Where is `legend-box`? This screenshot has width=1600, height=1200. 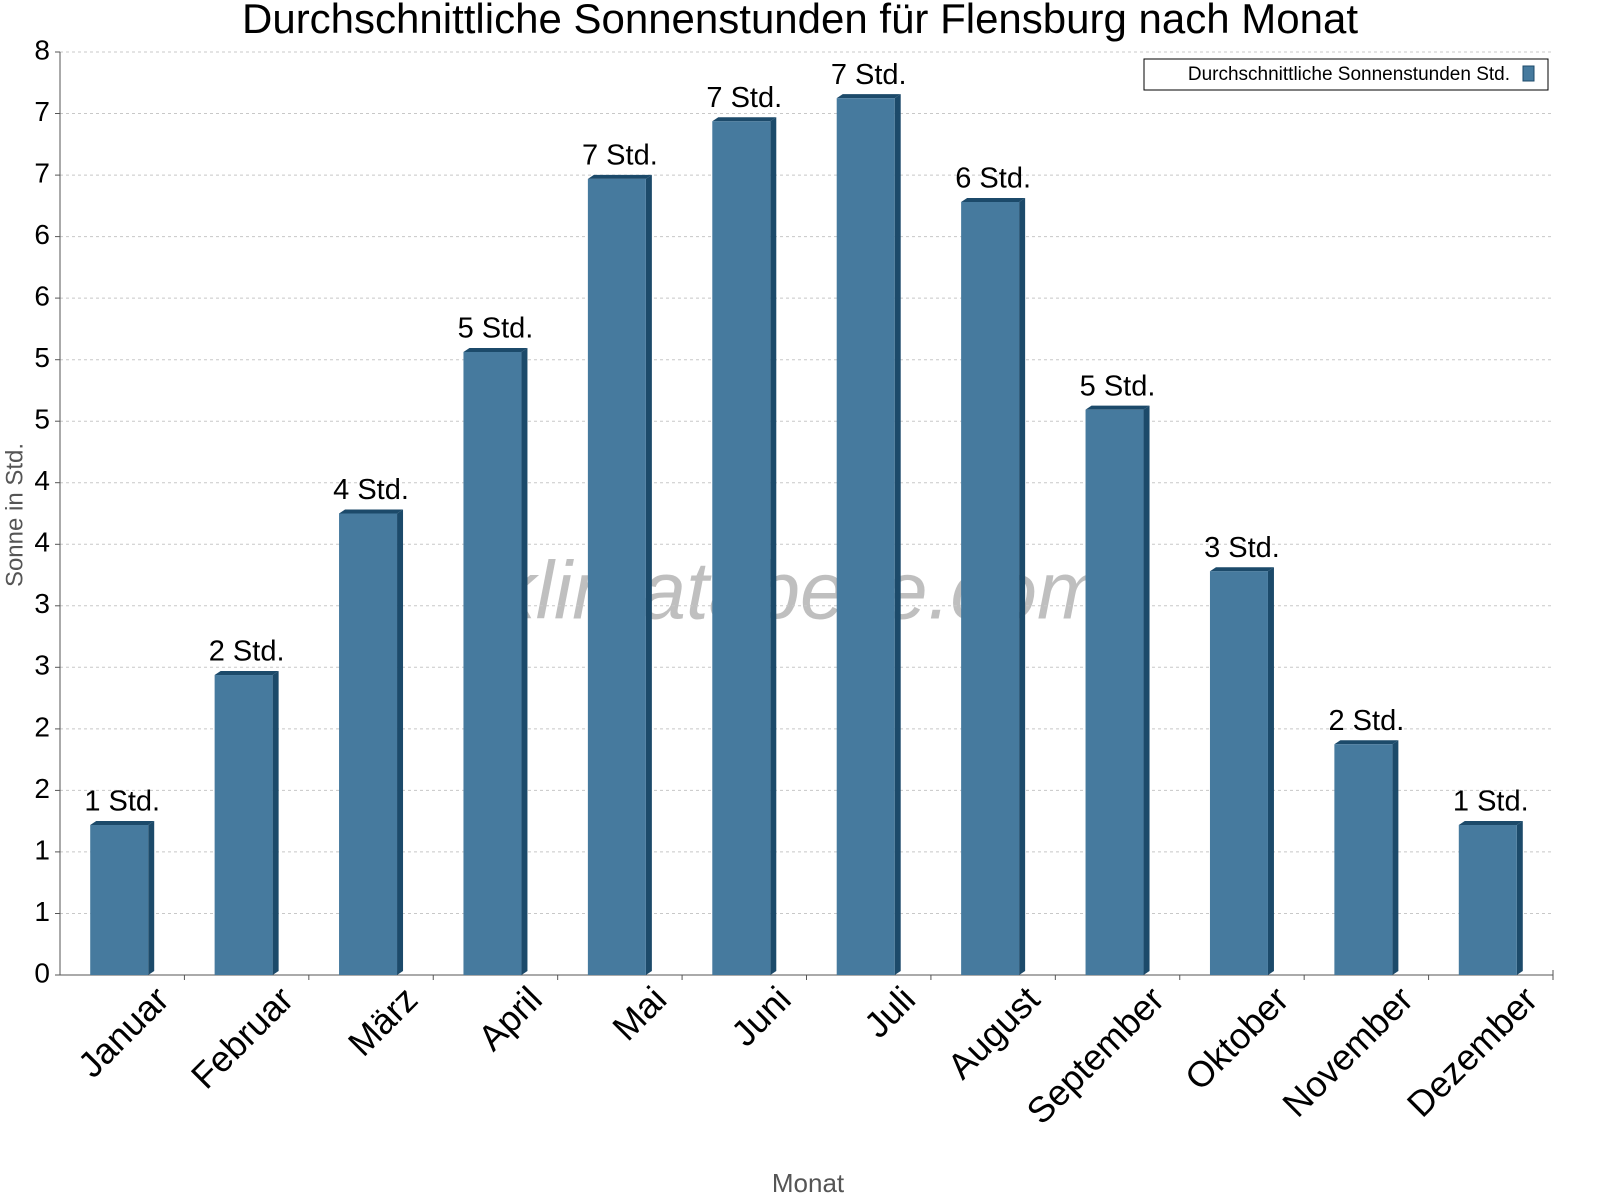 legend-box is located at coordinates (1346, 74).